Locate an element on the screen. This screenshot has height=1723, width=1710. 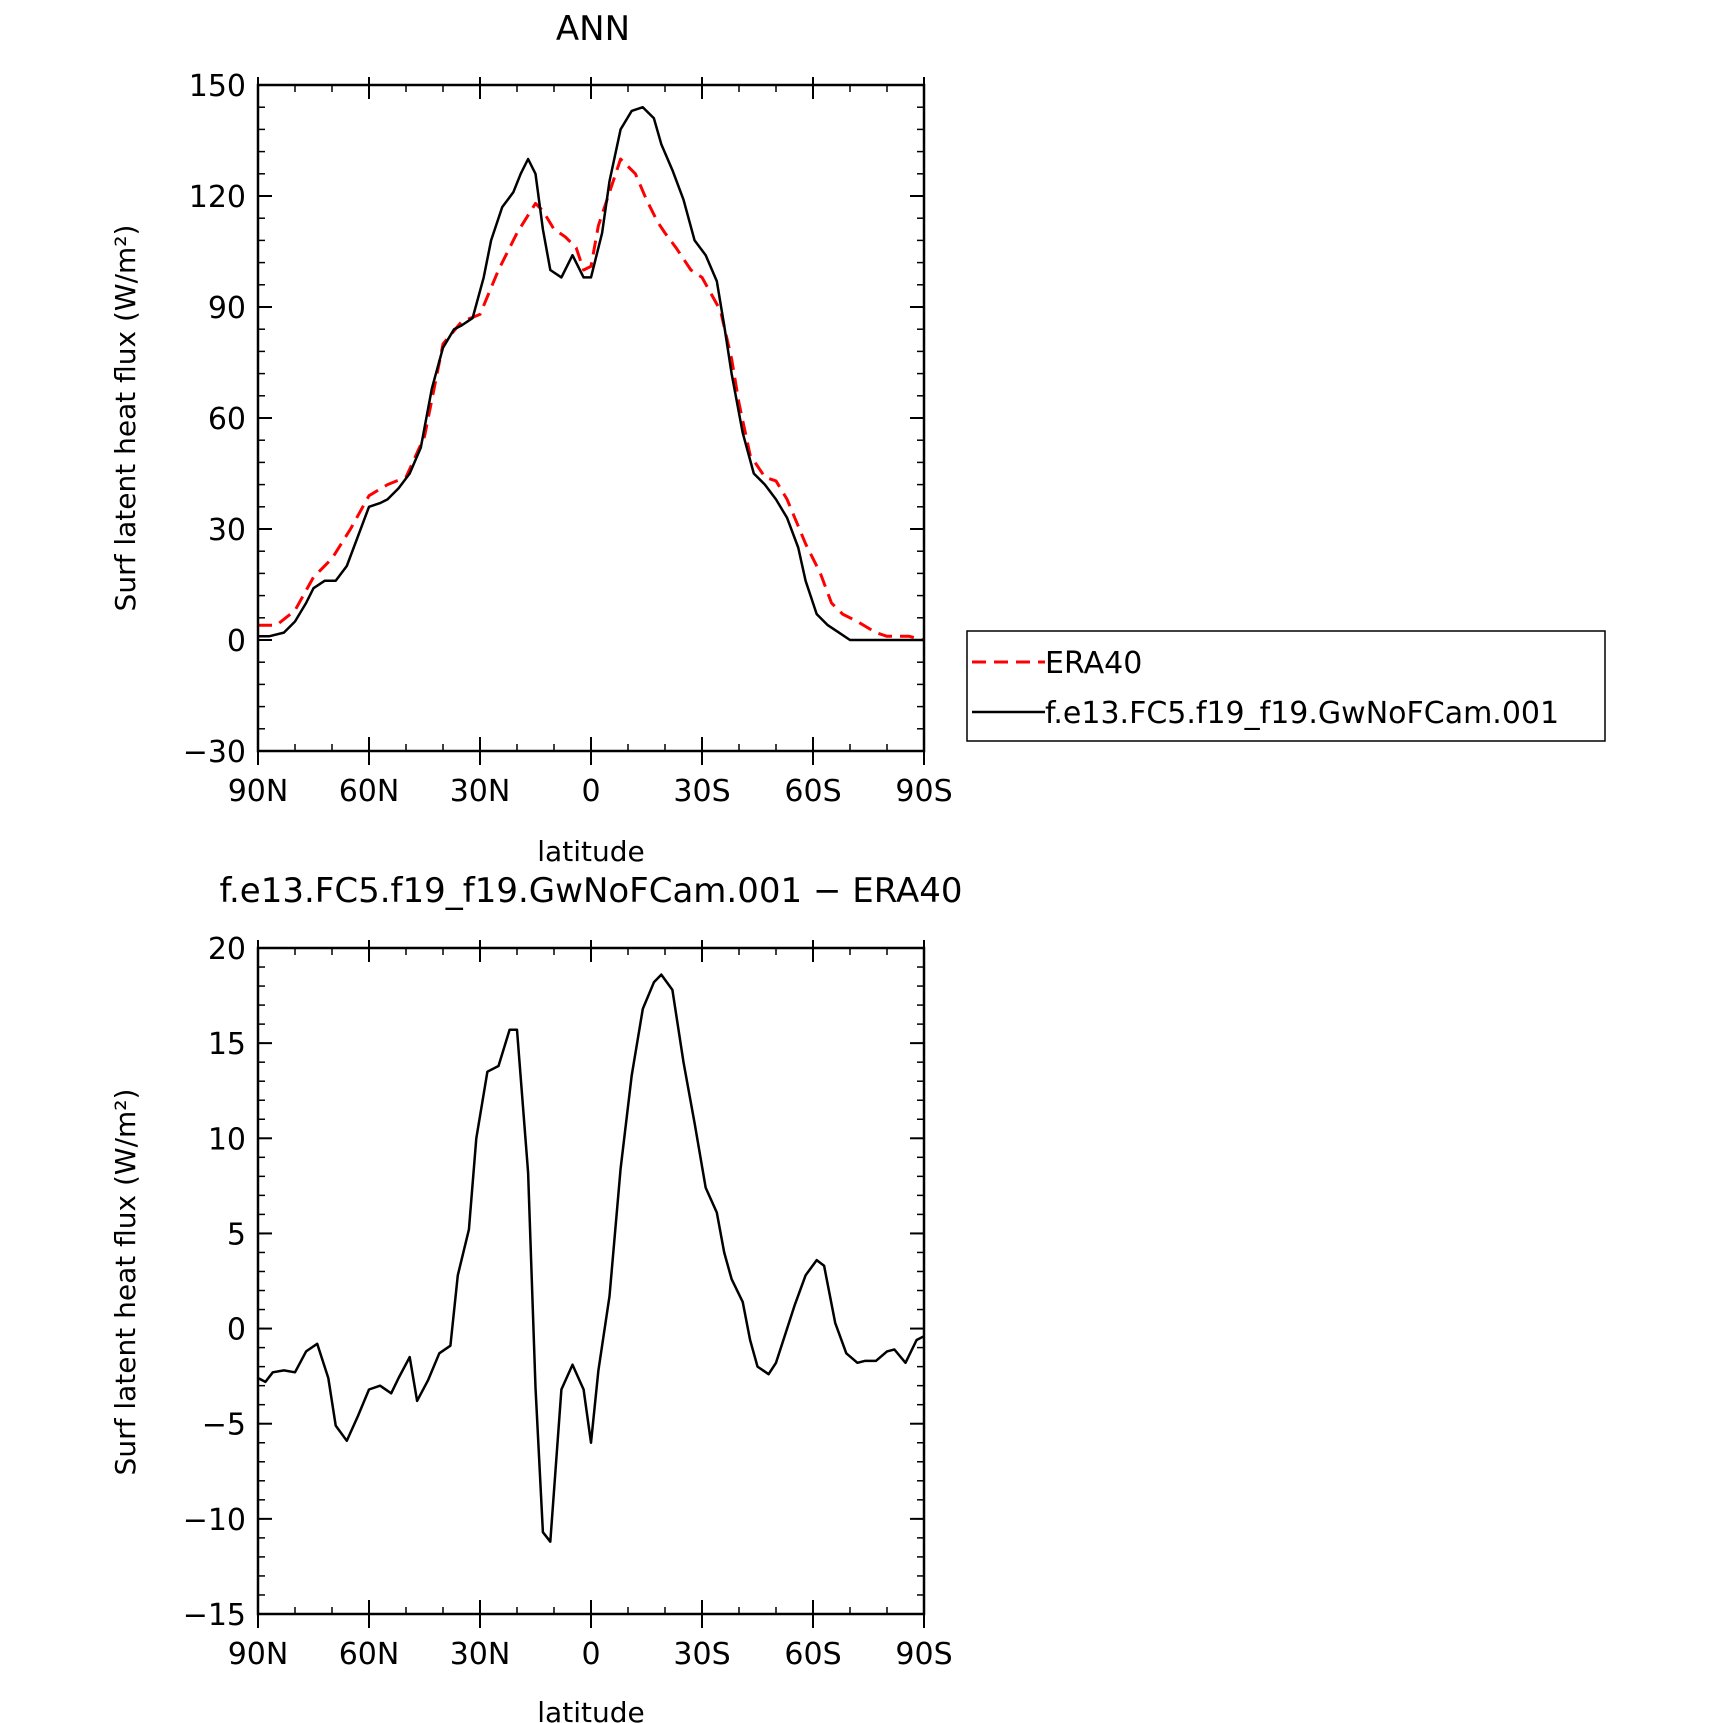
bottom-x-tick-label: 30S is located at coordinates (701, 1654).